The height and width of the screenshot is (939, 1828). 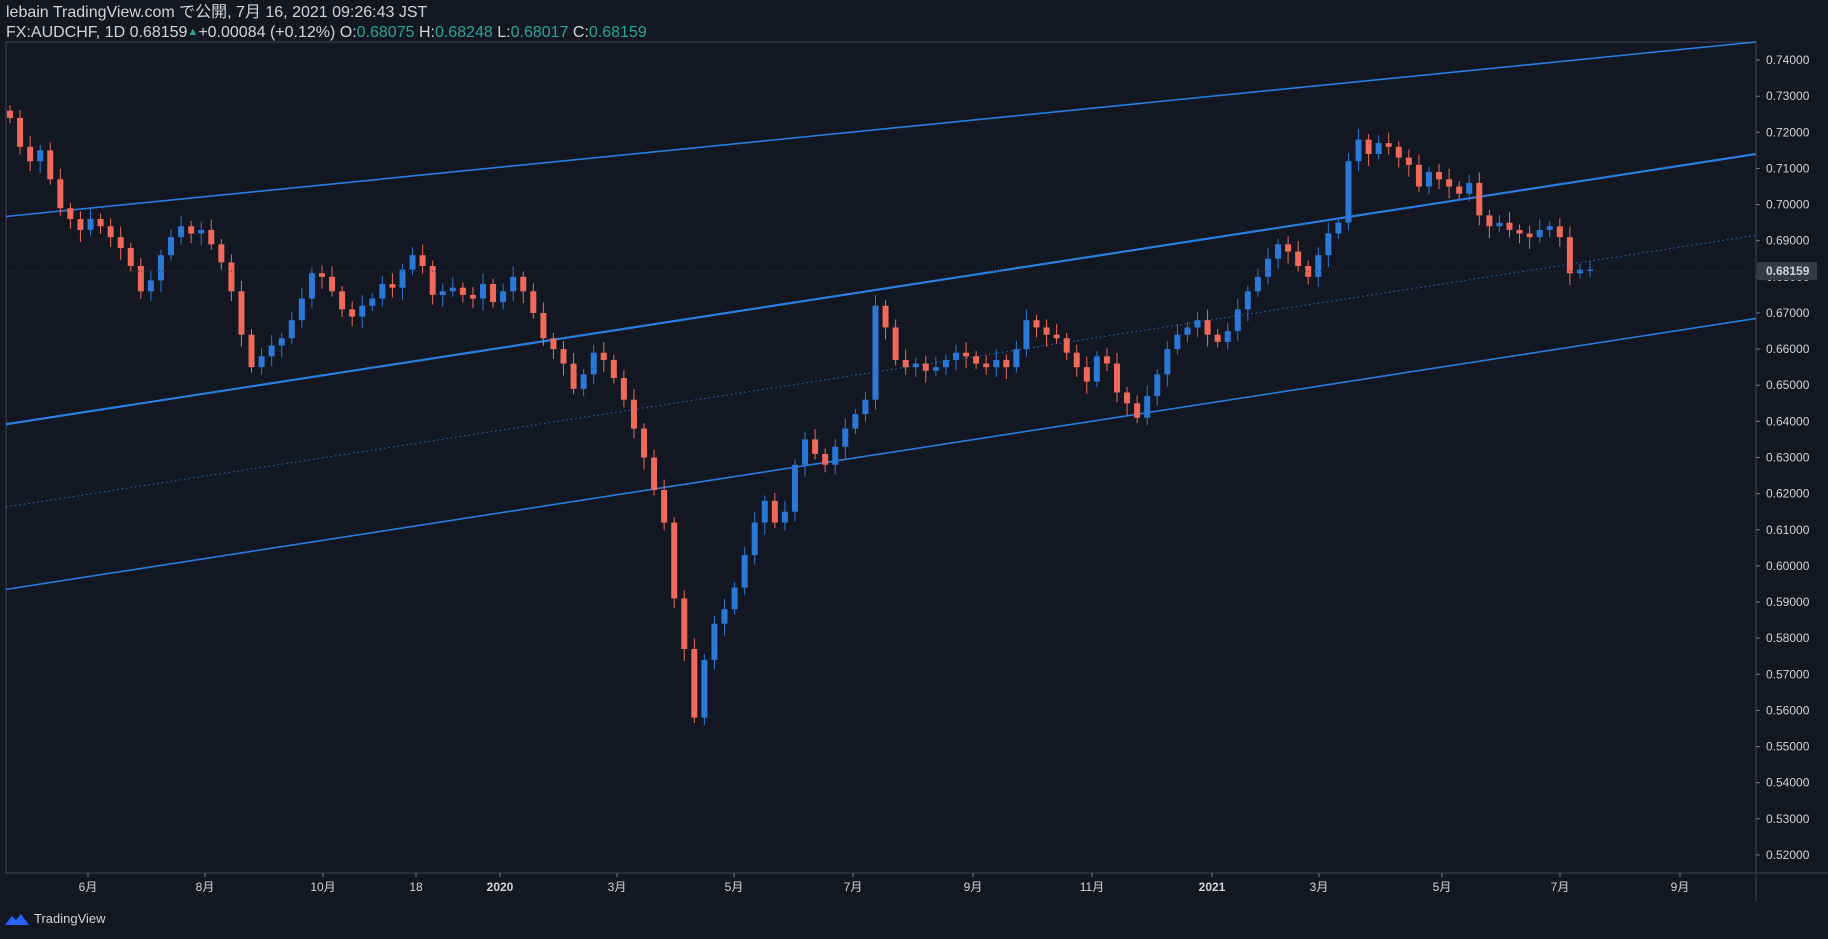 What do you see at coordinates (1680, 887) in the screenshot?
I see `time-tick-label: 9月` at bounding box center [1680, 887].